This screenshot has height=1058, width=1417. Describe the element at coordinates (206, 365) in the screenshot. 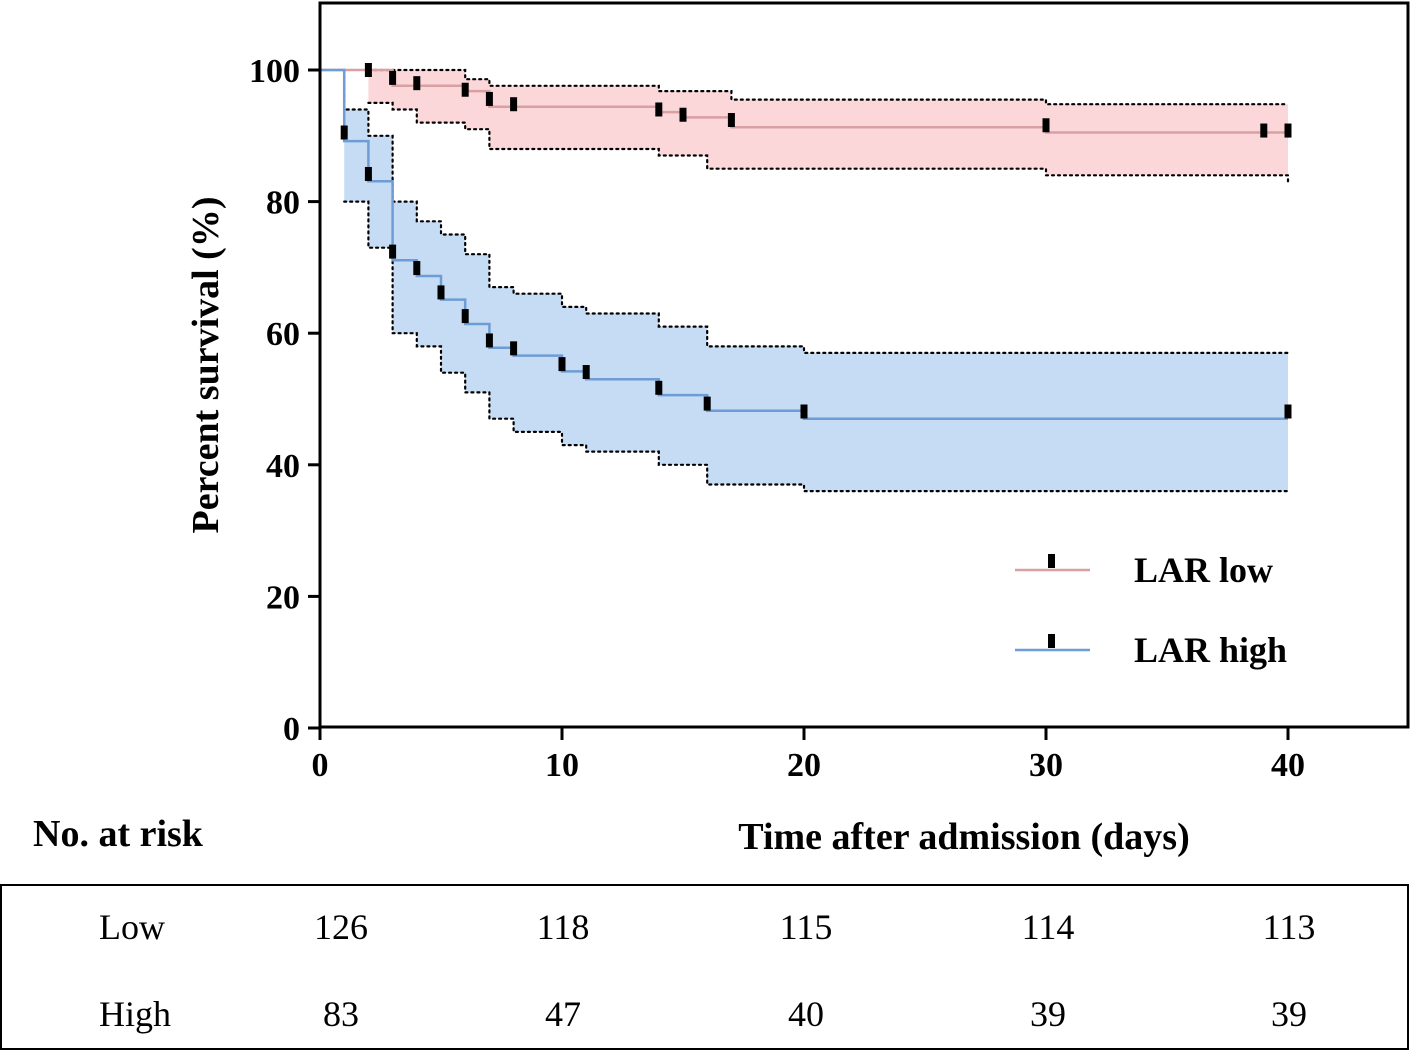

I see `y-axis-title: Percent survival (%)` at that location.